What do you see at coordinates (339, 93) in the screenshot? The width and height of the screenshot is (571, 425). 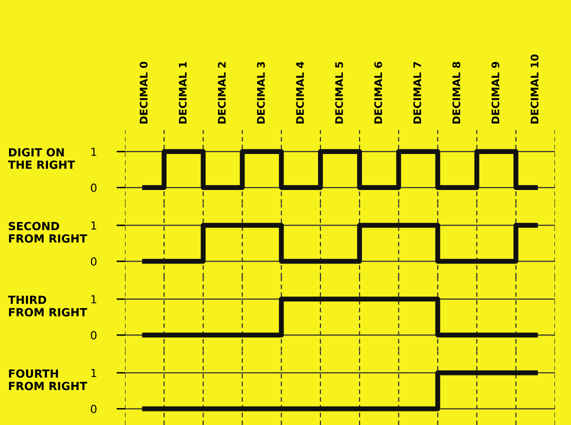 I see `x-tick-label: DECIMAL 5` at bounding box center [339, 93].